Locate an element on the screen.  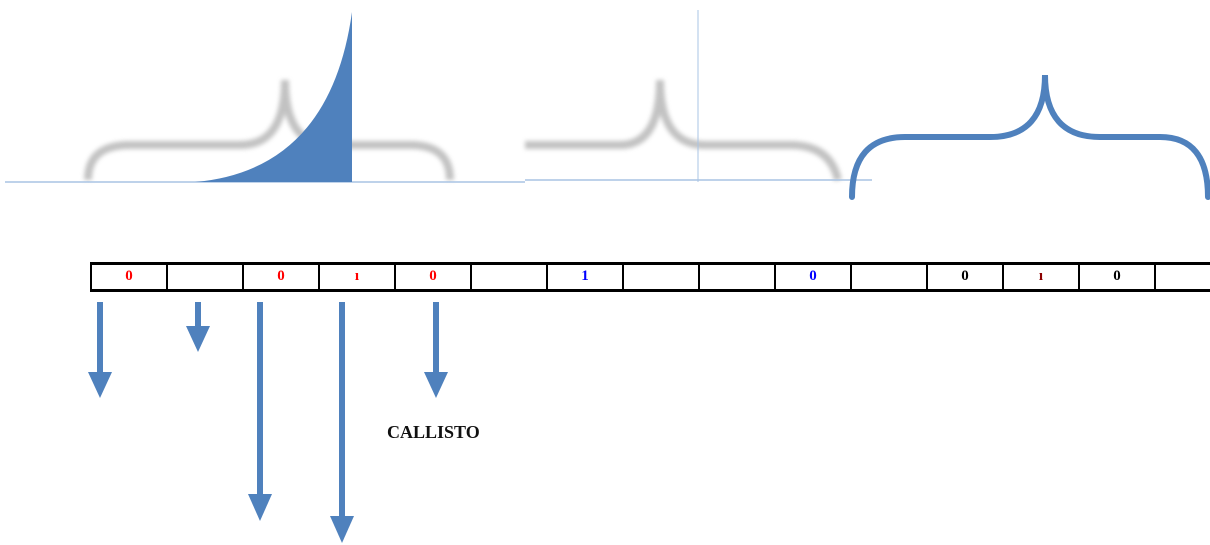
blue-brace-right is located at coordinates (1029, 137).